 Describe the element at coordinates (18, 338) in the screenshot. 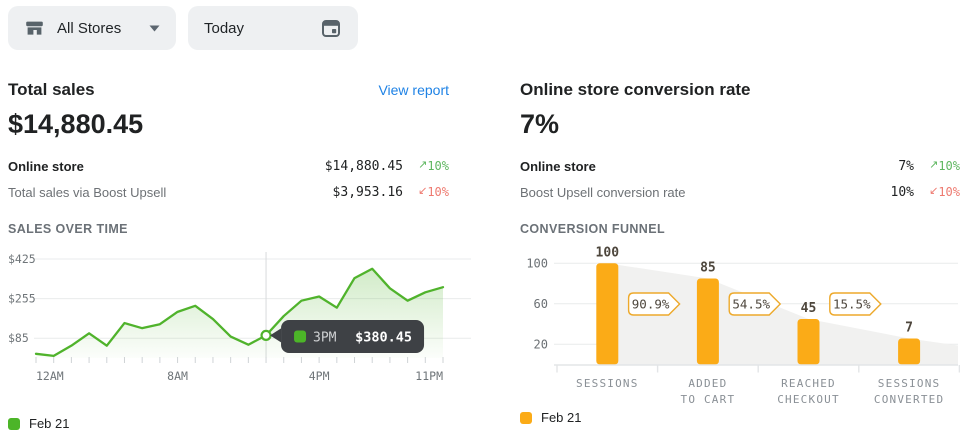

I see `y-axis-tick-label: $85` at that location.